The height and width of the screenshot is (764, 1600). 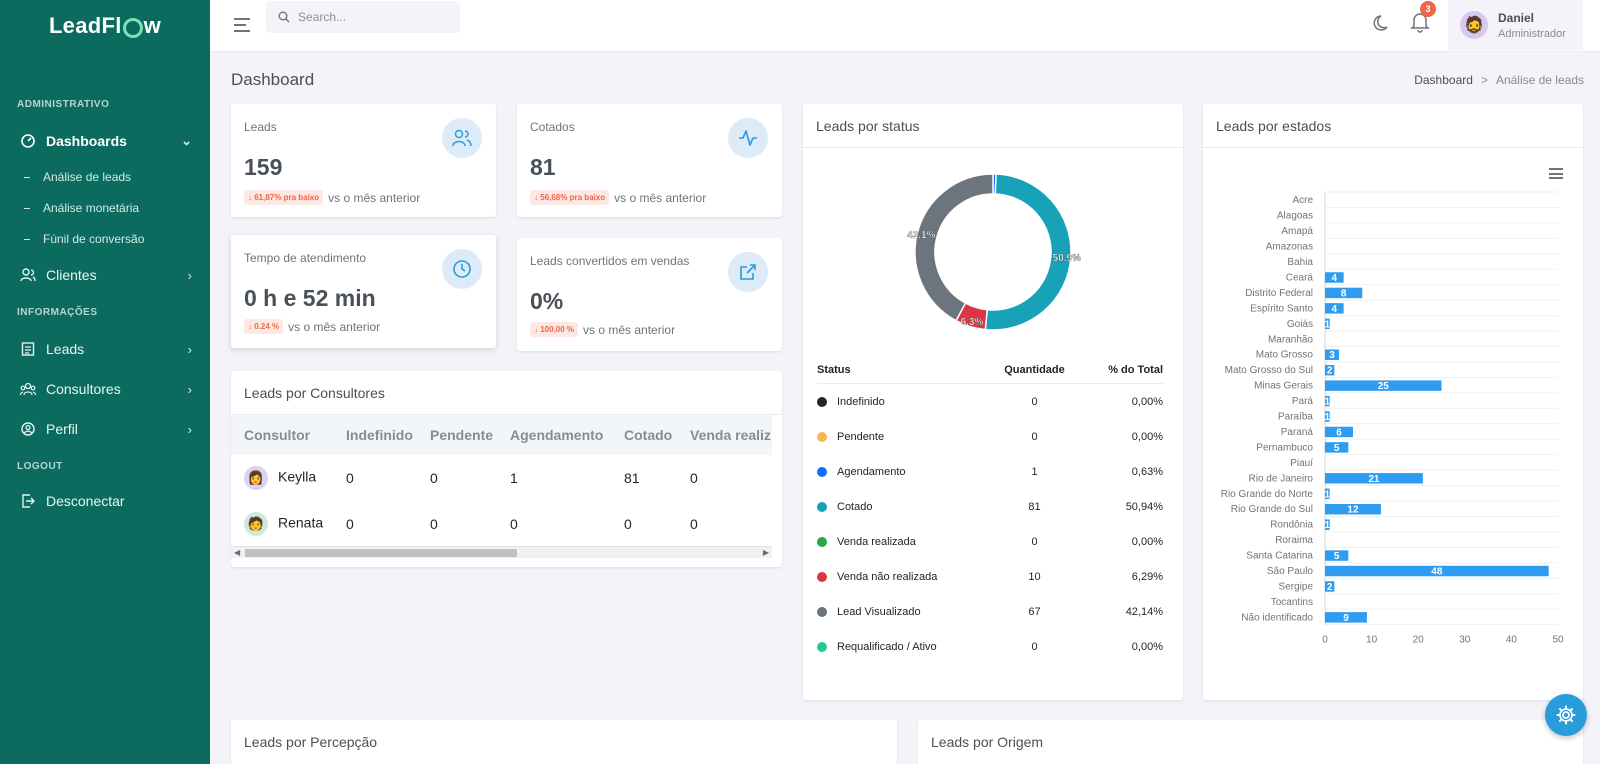 What do you see at coordinates (277, 435) in the screenshot?
I see `table-header: Consultor` at bounding box center [277, 435].